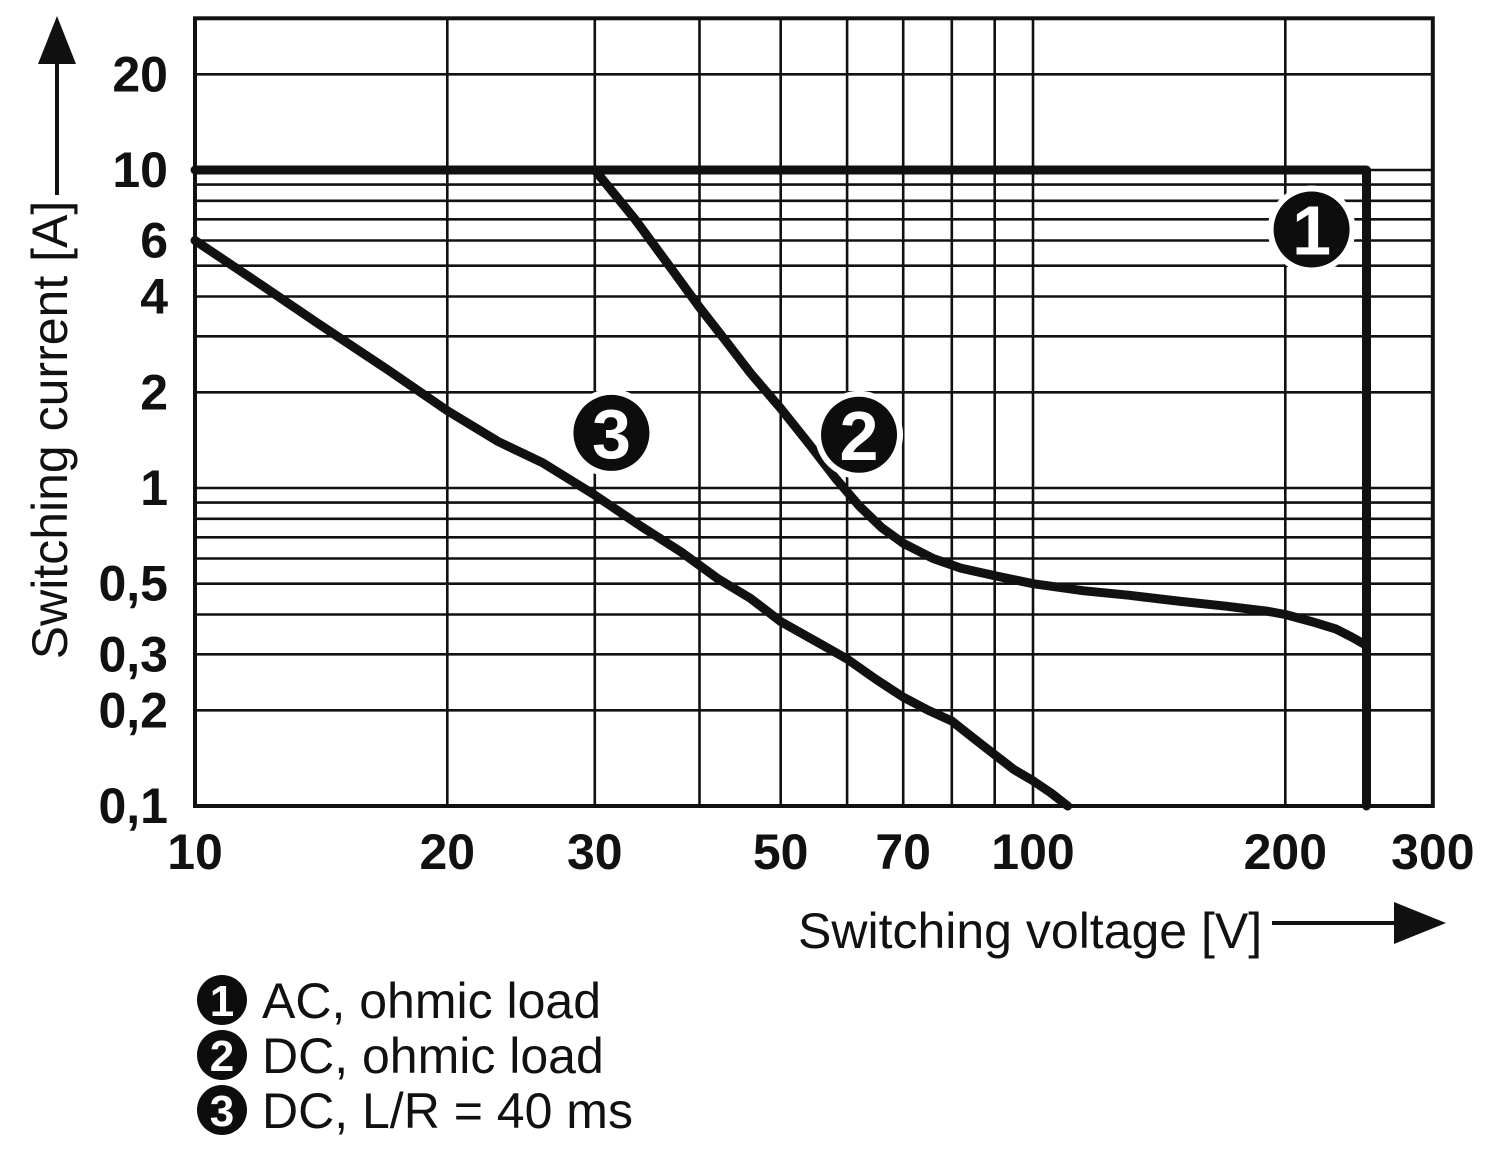 This screenshot has width=1500, height=1172. What do you see at coordinates (820, 852) in the screenshot?
I see `x-tick-labels: 10 20 30 50 70 100 200 300` at bounding box center [820, 852].